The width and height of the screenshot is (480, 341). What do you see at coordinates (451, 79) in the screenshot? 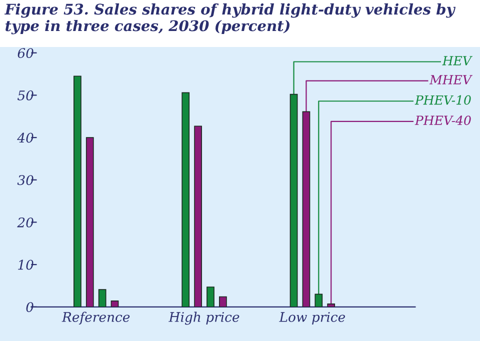
I see `text: MHEV` at bounding box center [451, 79].